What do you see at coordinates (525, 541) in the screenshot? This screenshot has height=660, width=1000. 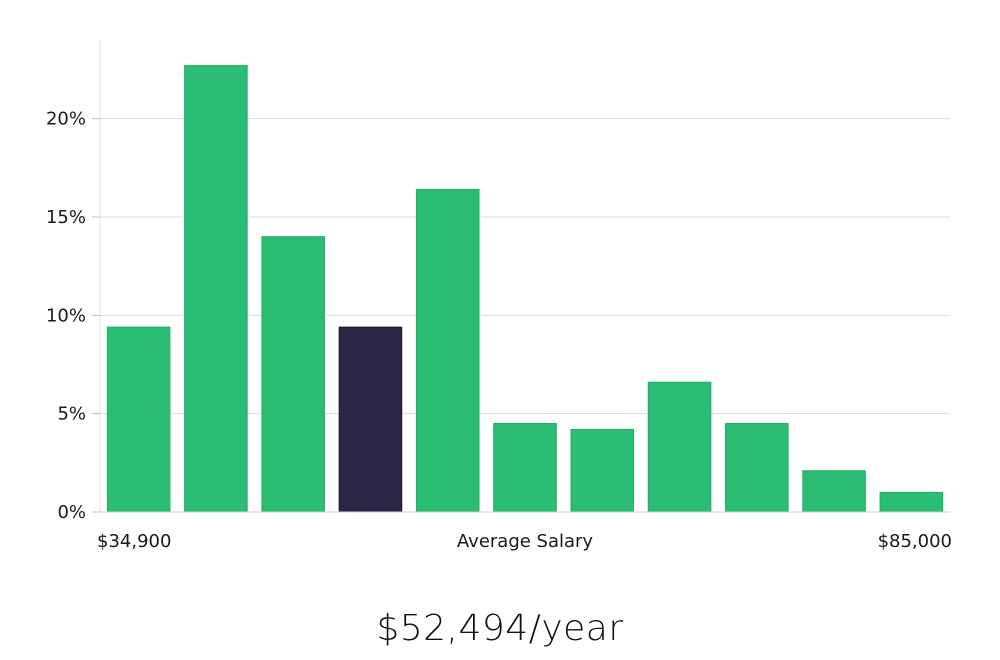 I see `x-center-label: Average Salary` at bounding box center [525, 541].